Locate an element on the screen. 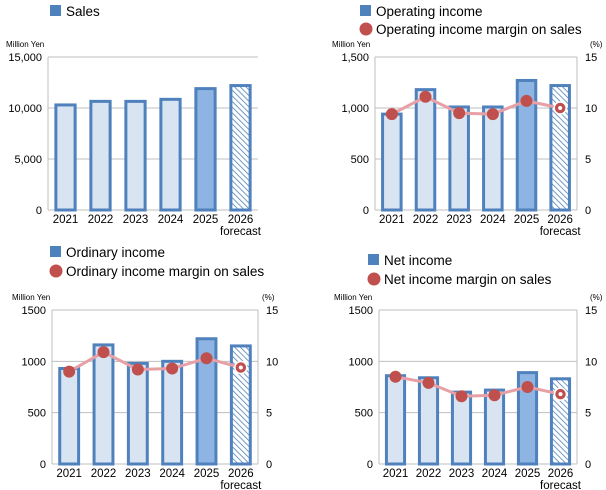 The height and width of the screenshot is (490, 606). legend-label: Operating income is located at coordinates (429, 11).